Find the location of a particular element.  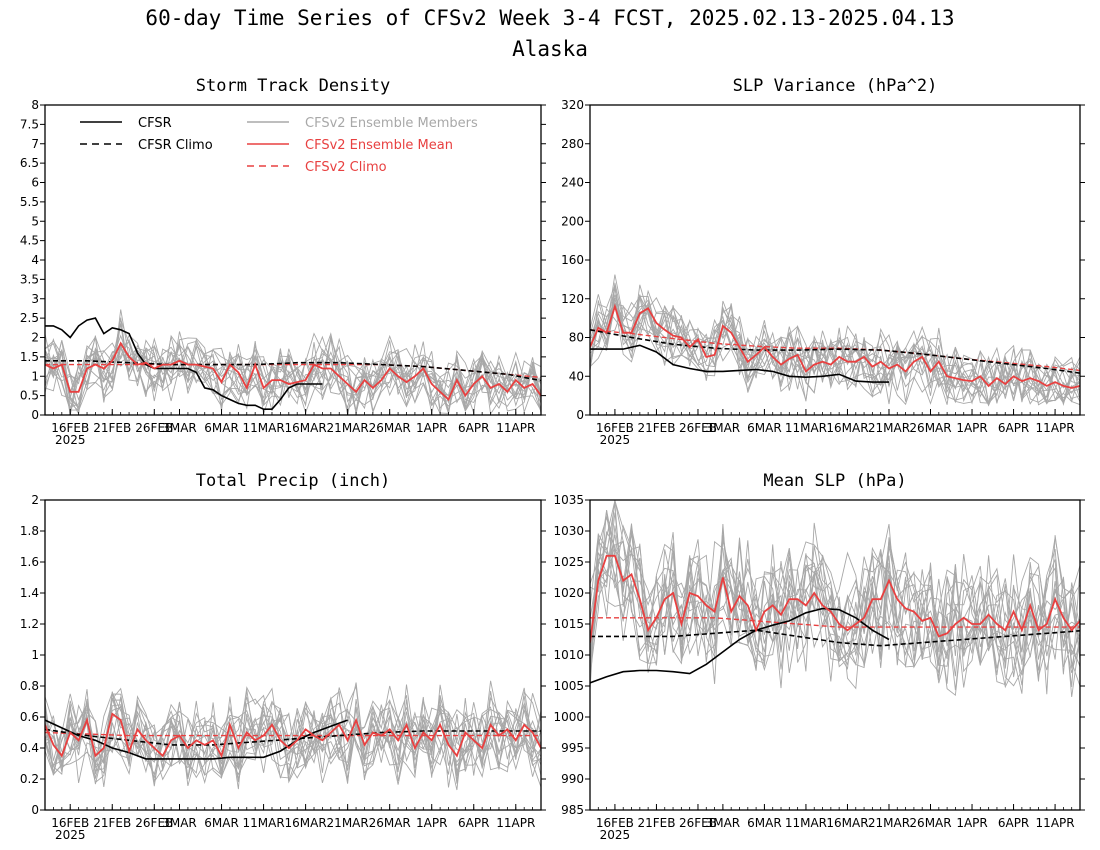

y-tick-label: 6 is located at coordinates (35, 183).